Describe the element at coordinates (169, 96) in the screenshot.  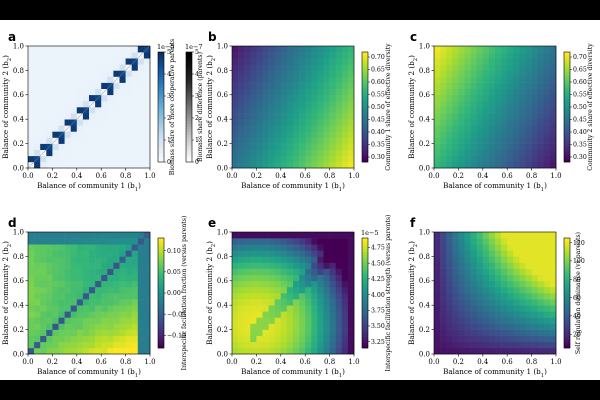
I see `colorbar-tick-label: 3` at that location.